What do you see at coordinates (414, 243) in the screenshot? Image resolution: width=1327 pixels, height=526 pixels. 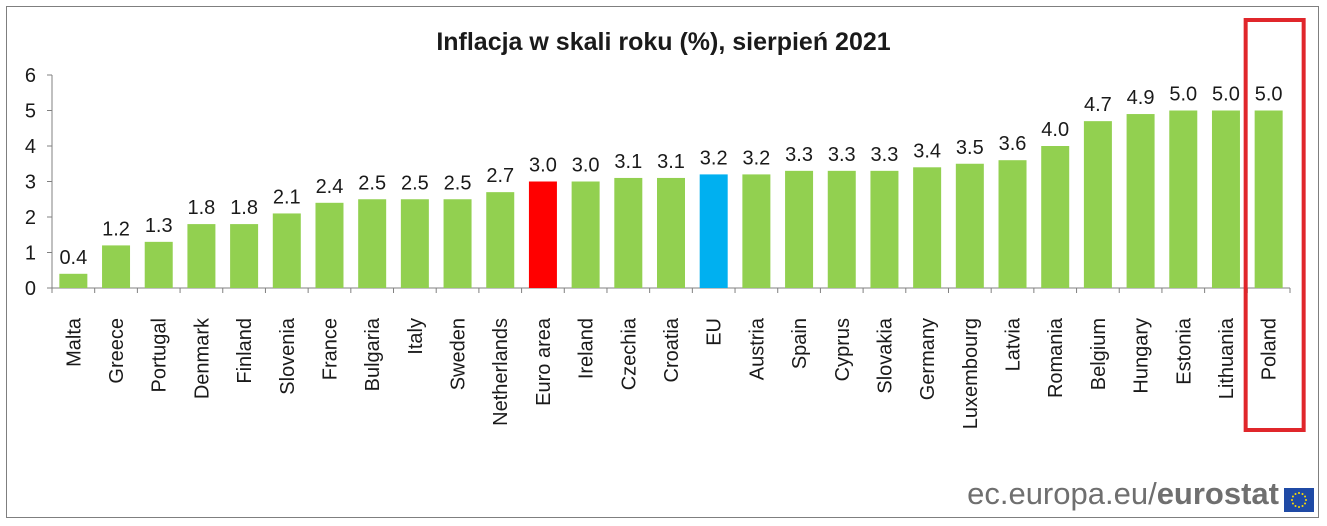 I see `bar-italy` at bounding box center [414, 243].